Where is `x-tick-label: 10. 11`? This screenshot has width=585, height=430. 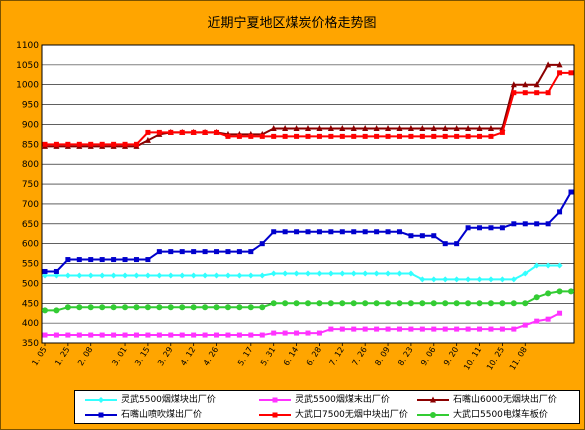
x-tick-label: 10. 11 is located at coordinates (472, 358).